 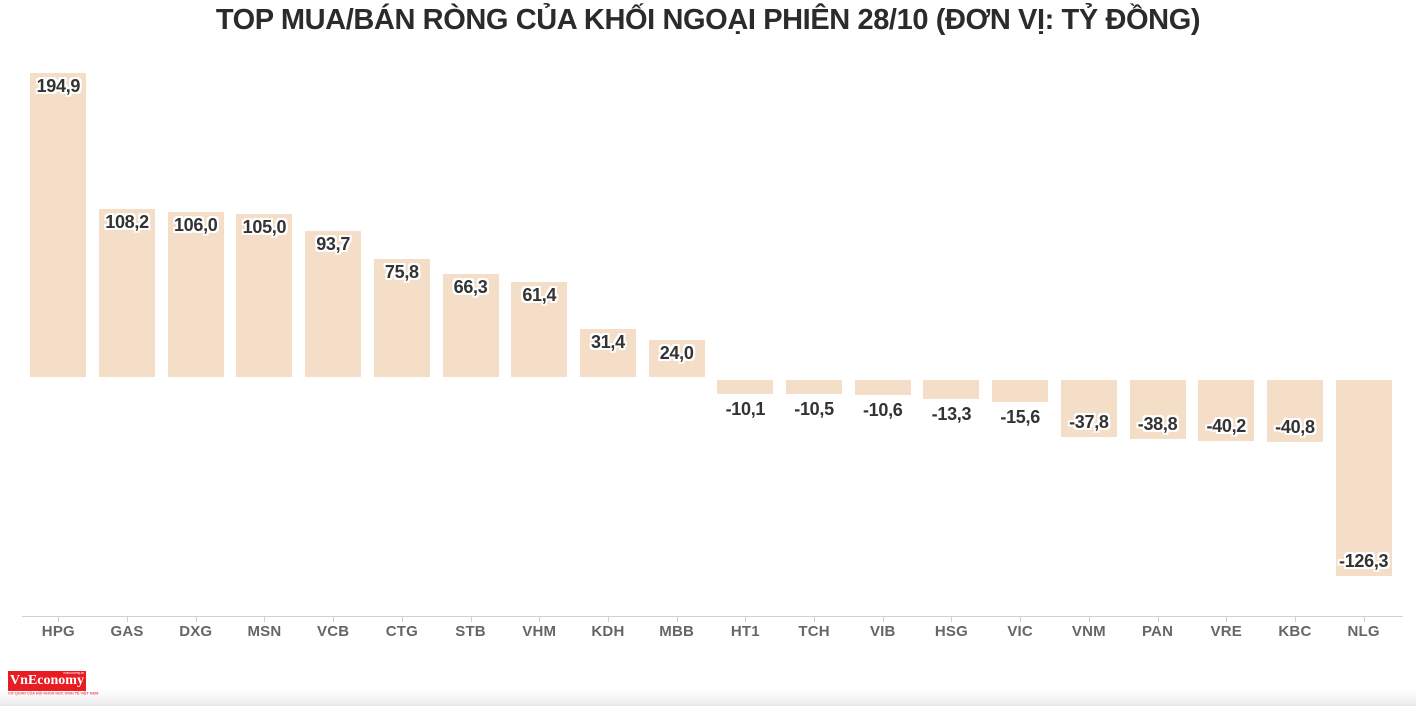 What do you see at coordinates (882, 409) in the screenshot?
I see `bar-value-label-VIB: -10,6` at bounding box center [882, 409].